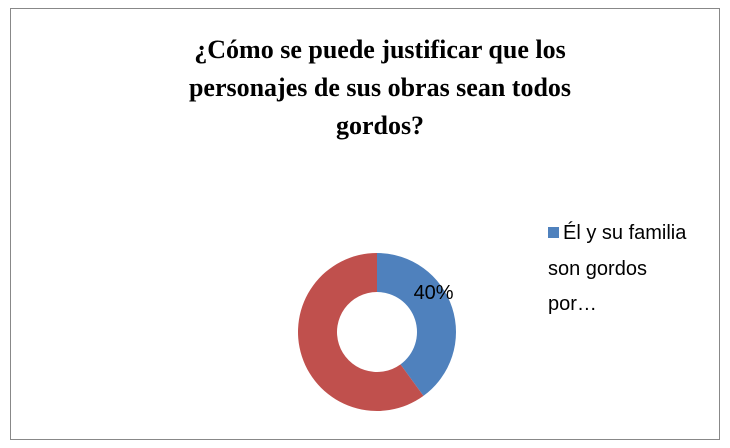  Describe the element at coordinates (434, 293) in the screenshot. I see `data-label: 40%` at that location.